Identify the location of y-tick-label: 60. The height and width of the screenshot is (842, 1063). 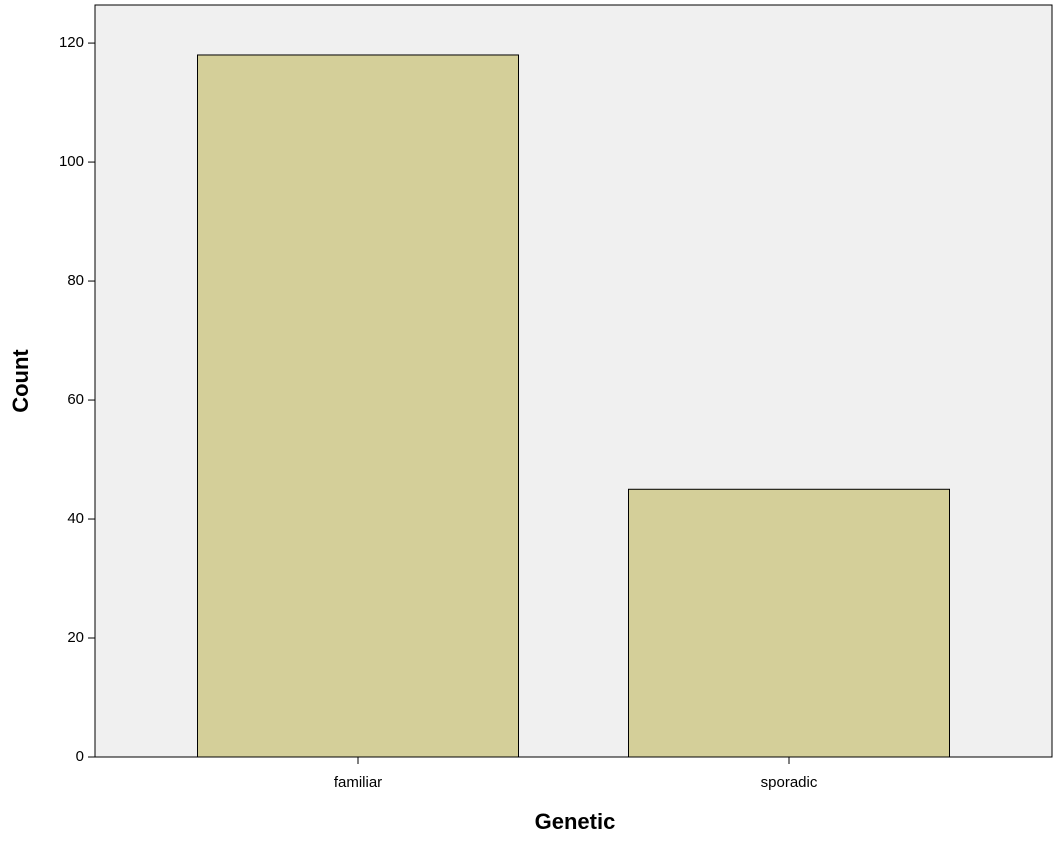
(75, 399).